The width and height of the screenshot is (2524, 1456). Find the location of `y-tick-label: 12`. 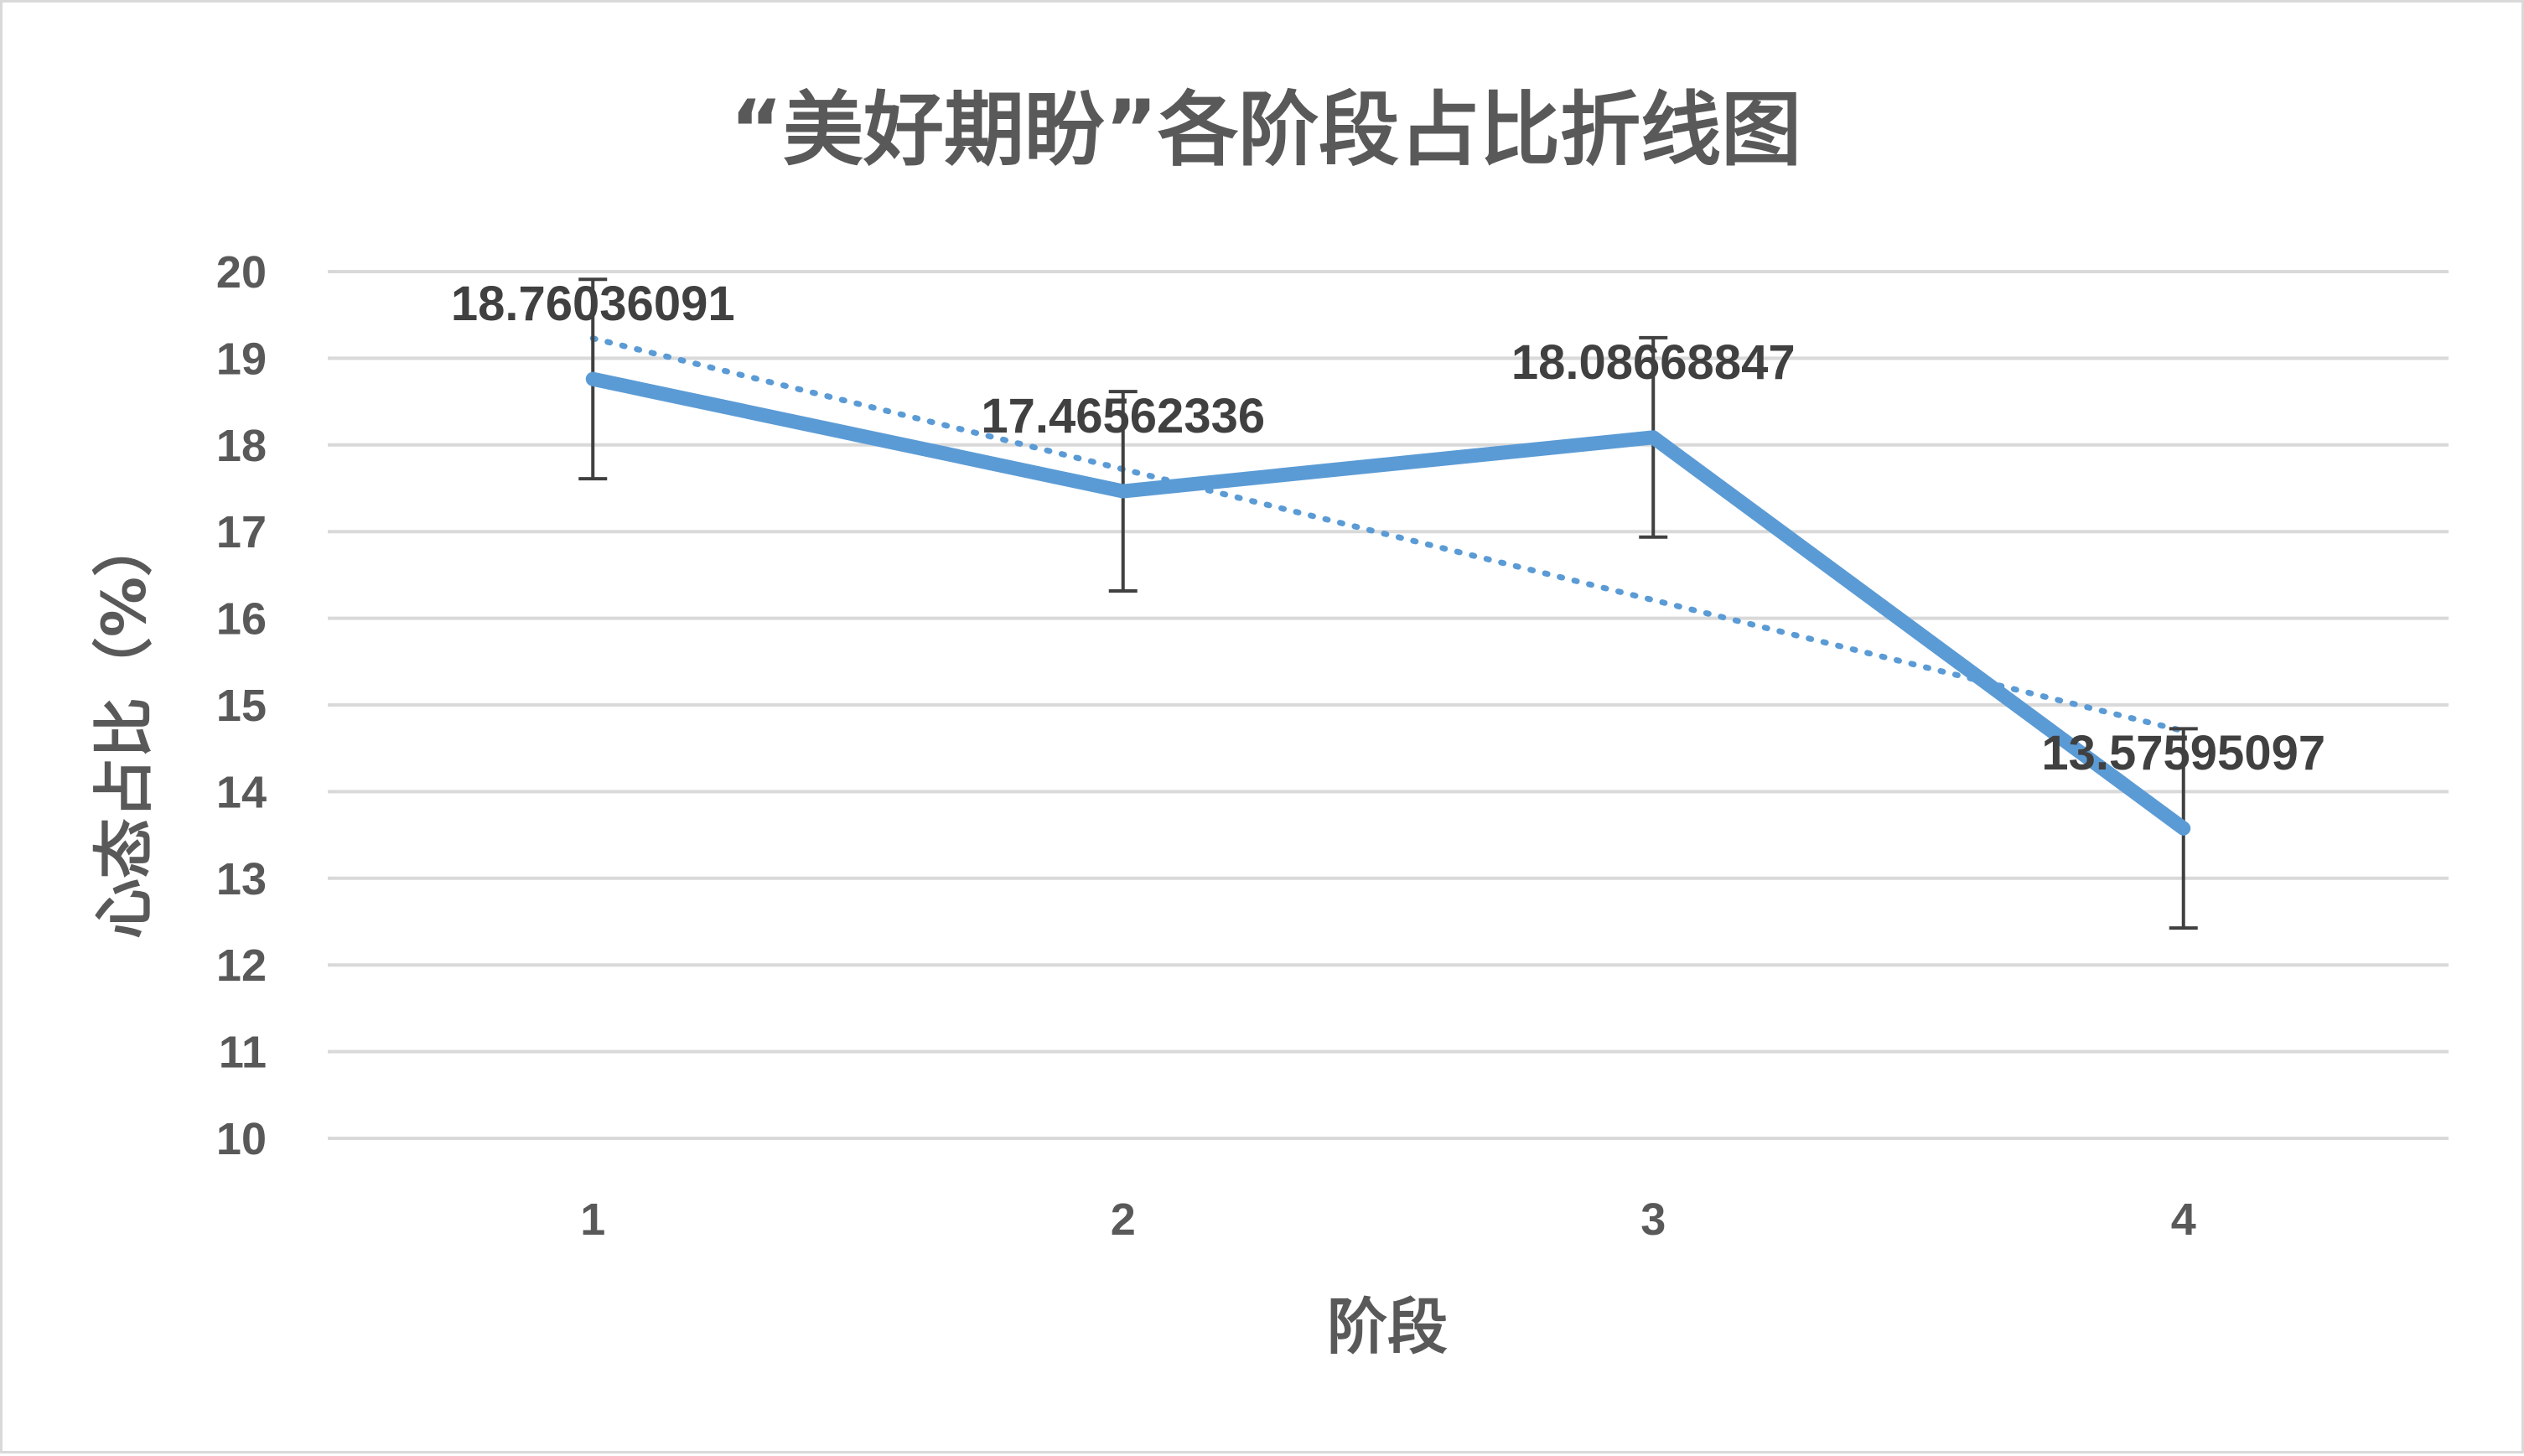

y-tick-label: 12 is located at coordinates (241, 965).